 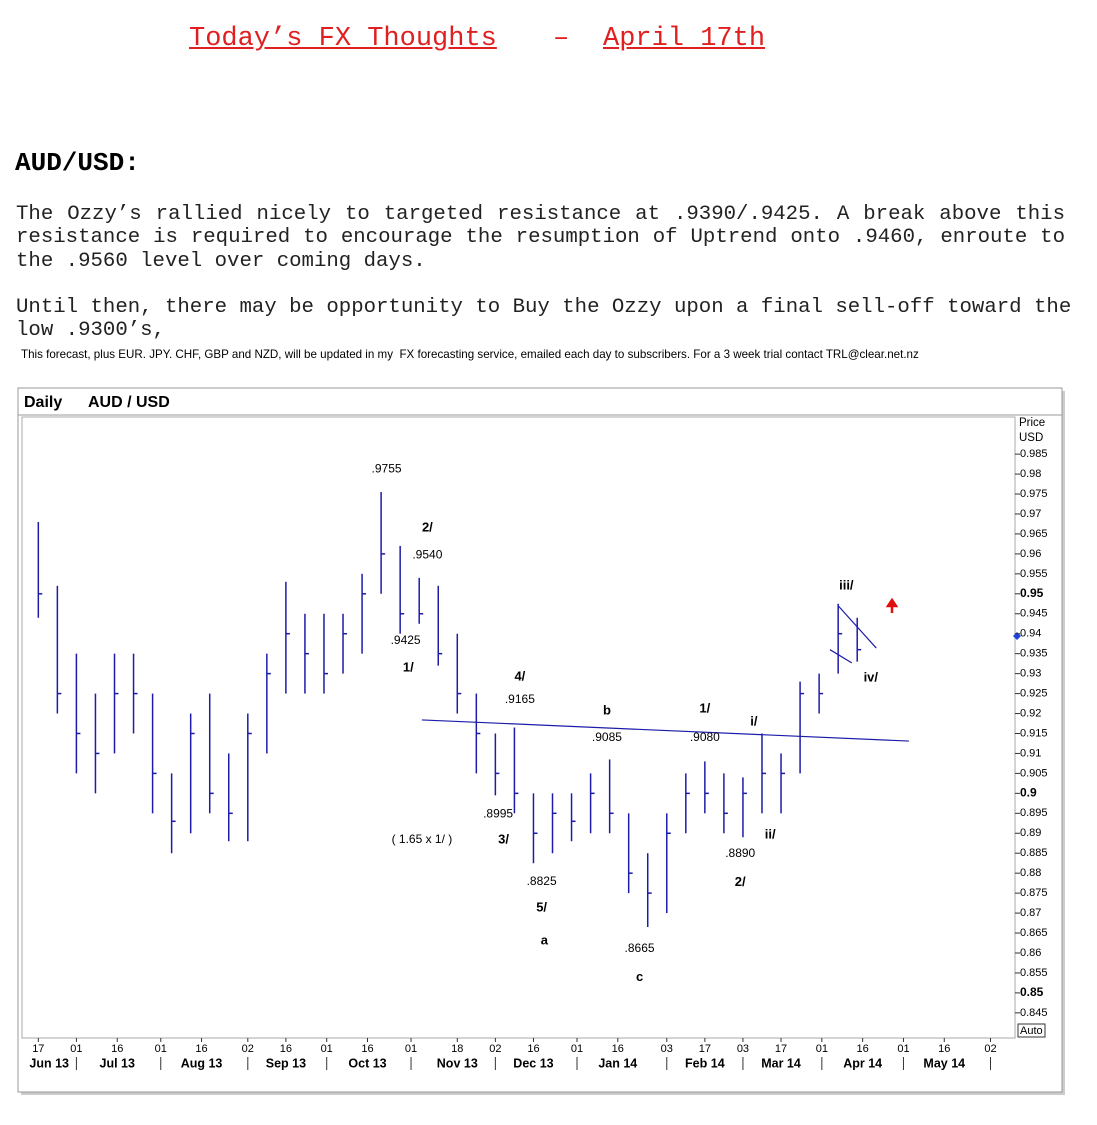 What do you see at coordinates (387, 468) in the screenshot?
I see `annotation: .9755` at bounding box center [387, 468].